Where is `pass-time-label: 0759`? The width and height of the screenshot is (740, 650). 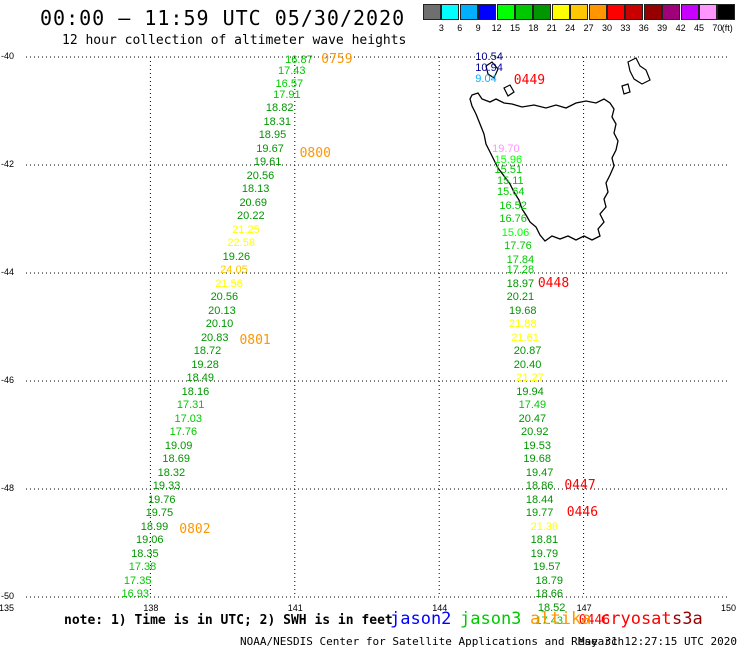 pass-time-label: 0759 is located at coordinates (337, 59).